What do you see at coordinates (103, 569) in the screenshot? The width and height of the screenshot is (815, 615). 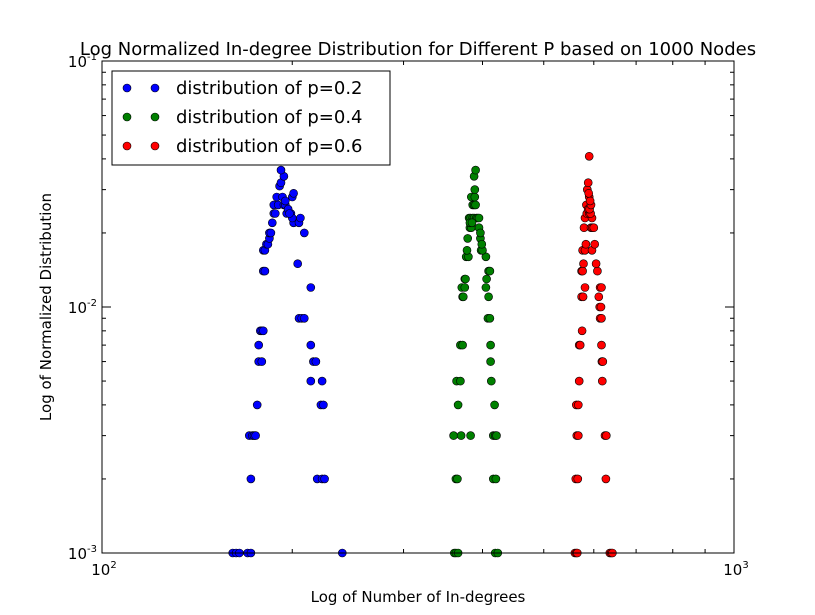 I see `x-tick-label: 10²` at bounding box center [103, 569].